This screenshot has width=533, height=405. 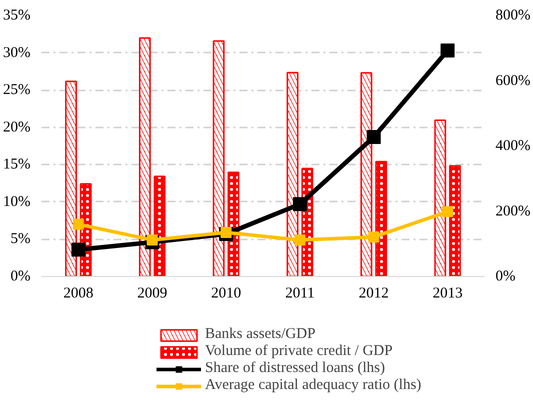 What do you see at coordinates (226, 294) in the screenshot?
I see `x-tick-label: 2010` at bounding box center [226, 294].